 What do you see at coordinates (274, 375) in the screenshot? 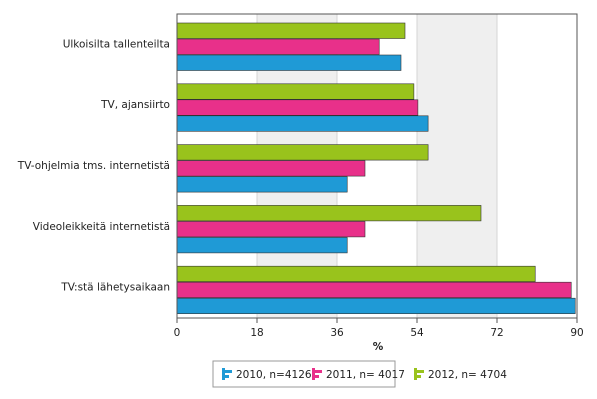
I see `legend-label: 2010, n=4126` at bounding box center [274, 375].